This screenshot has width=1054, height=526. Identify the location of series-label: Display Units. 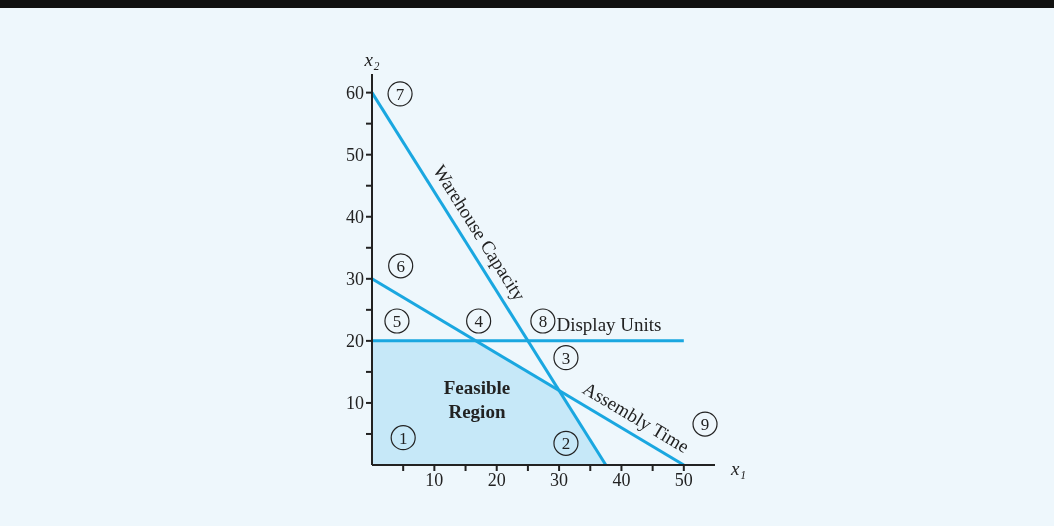
(609, 324).